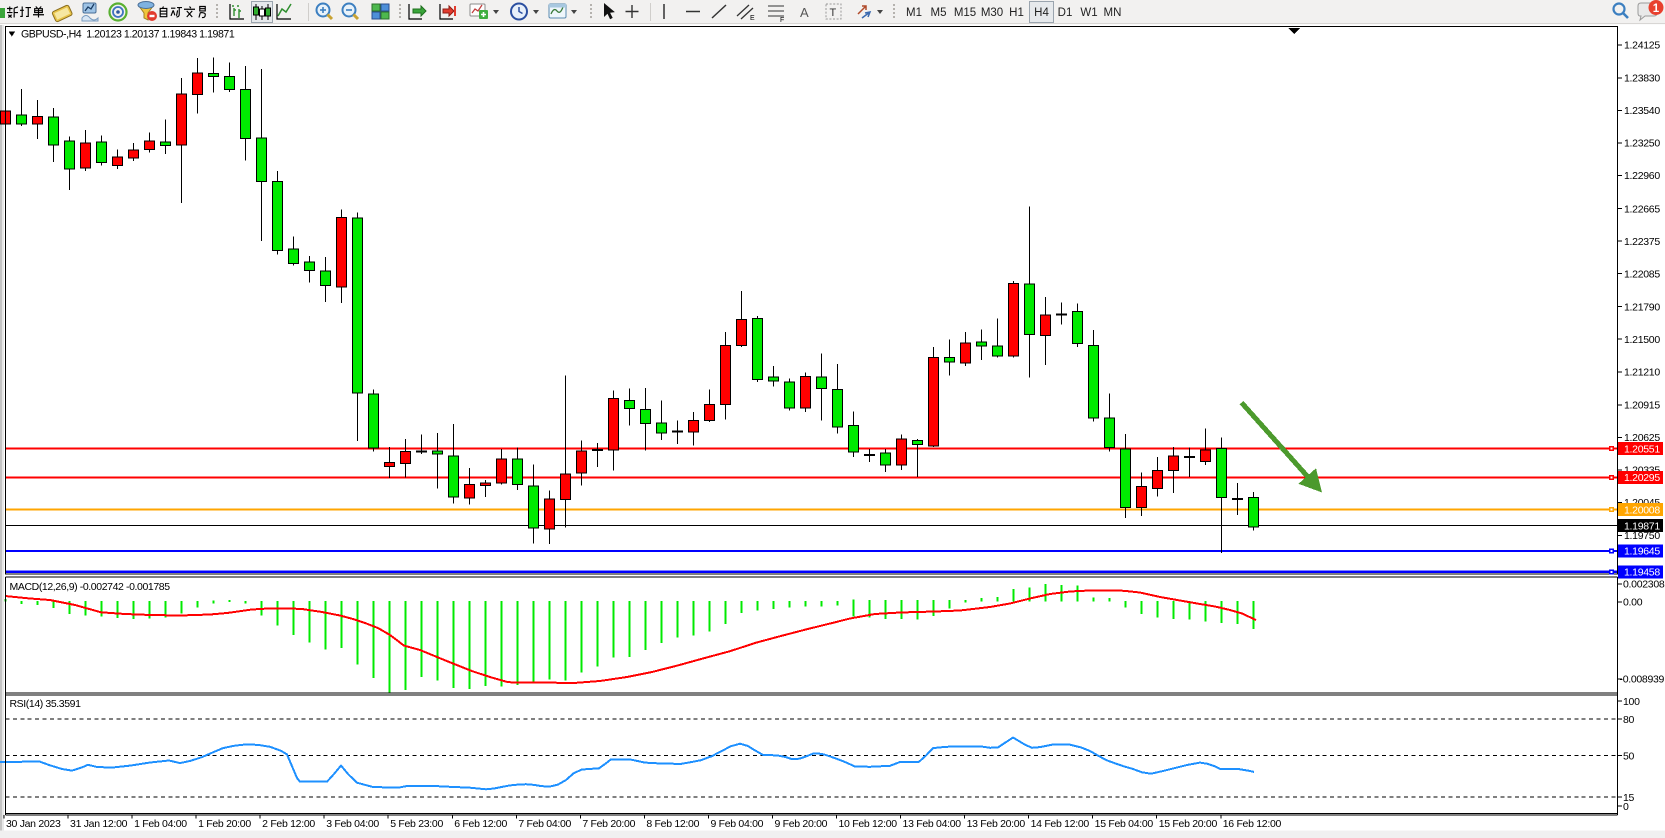 This screenshot has height=838, width=1665. Describe the element at coordinates (752, 18) in the screenshot. I see `svg-text: E` at that location.